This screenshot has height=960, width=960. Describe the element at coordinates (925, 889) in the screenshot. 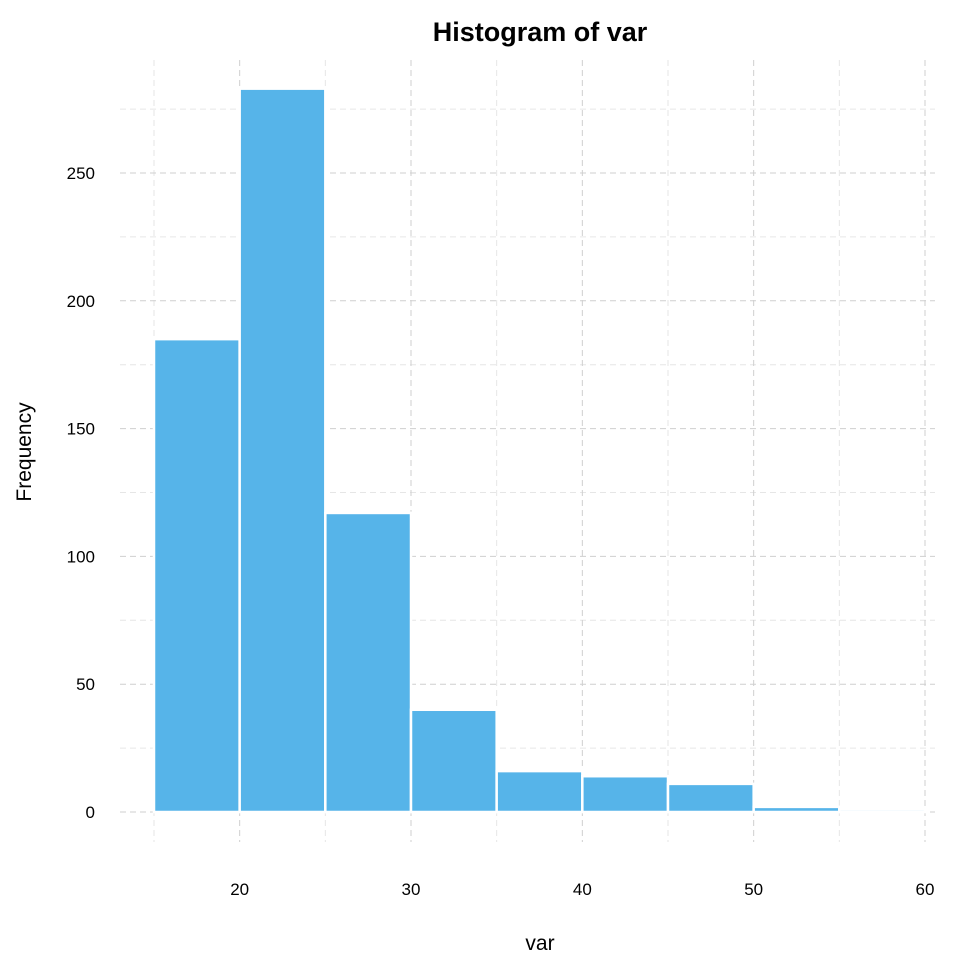

I see `x-tick-label: 60` at that location.